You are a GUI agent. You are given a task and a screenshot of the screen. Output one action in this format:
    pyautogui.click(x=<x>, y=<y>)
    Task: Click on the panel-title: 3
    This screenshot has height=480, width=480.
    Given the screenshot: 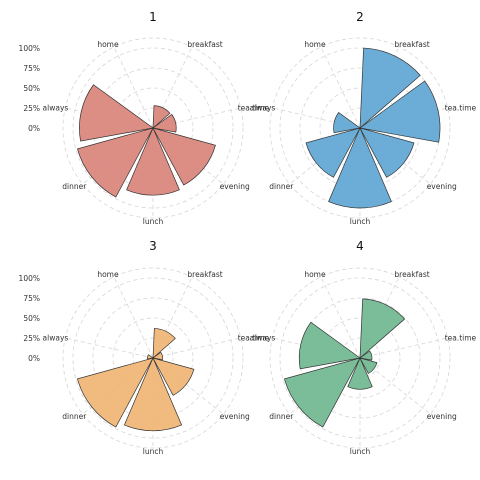 What is the action you would take?
    pyautogui.click(x=153, y=246)
    